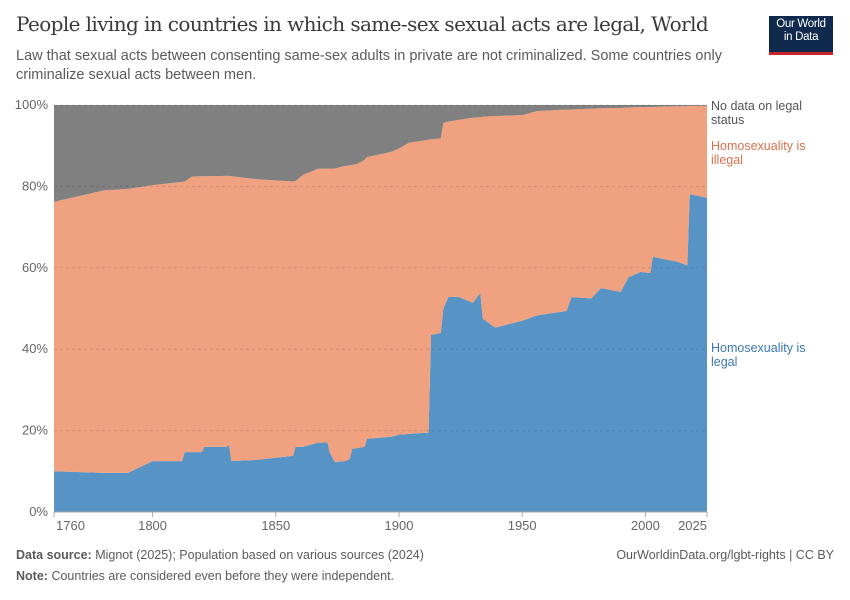 The width and height of the screenshot is (850, 600). What do you see at coordinates (724, 362) in the screenshot?
I see `legend-label-line2: legal` at bounding box center [724, 362].